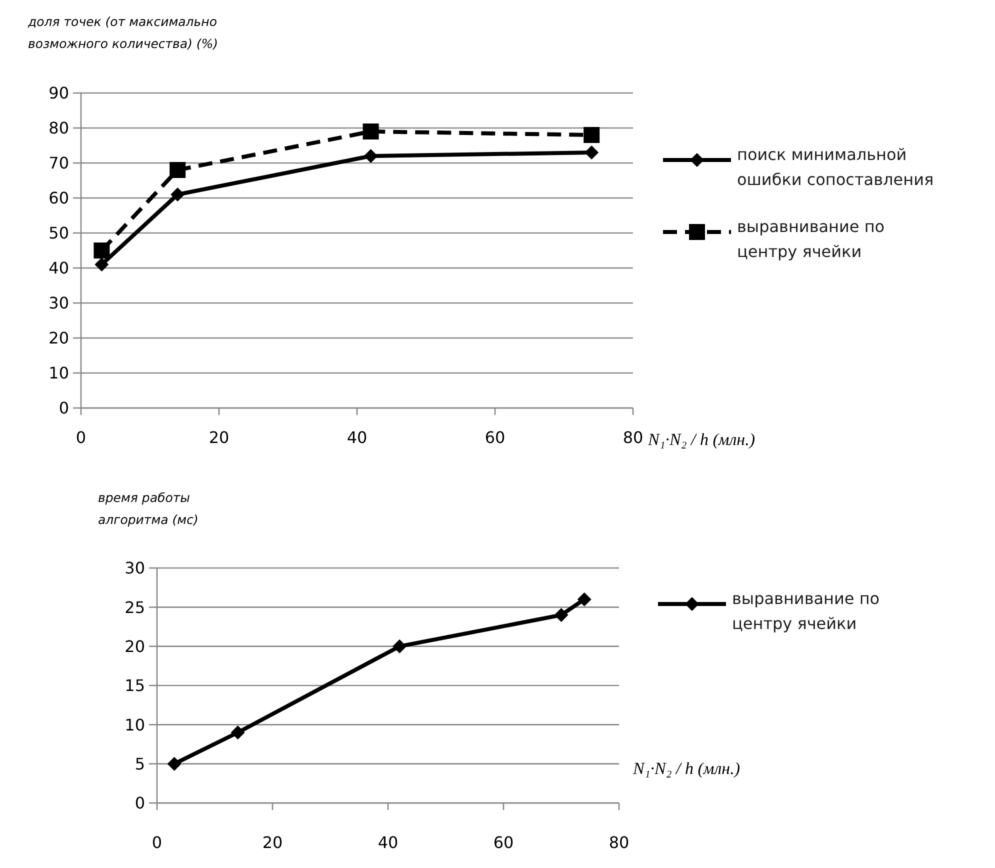  What do you see at coordinates (58, 198) in the screenshot?
I see `y-tick-label: 60` at bounding box center [58, 198].